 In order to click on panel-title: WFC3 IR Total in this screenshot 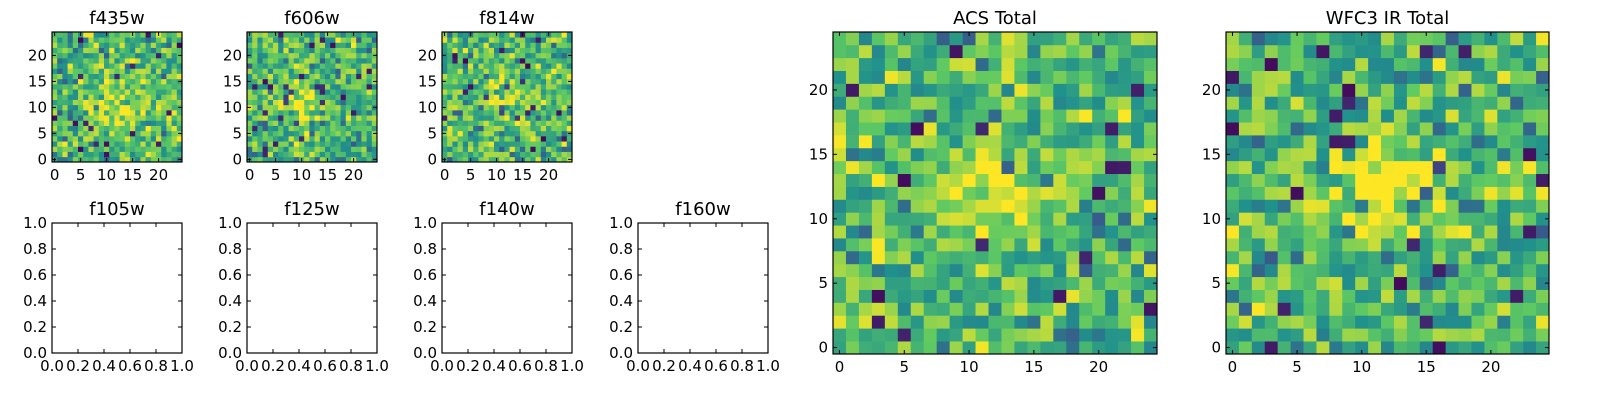, I will do `click(1387, 18)`.